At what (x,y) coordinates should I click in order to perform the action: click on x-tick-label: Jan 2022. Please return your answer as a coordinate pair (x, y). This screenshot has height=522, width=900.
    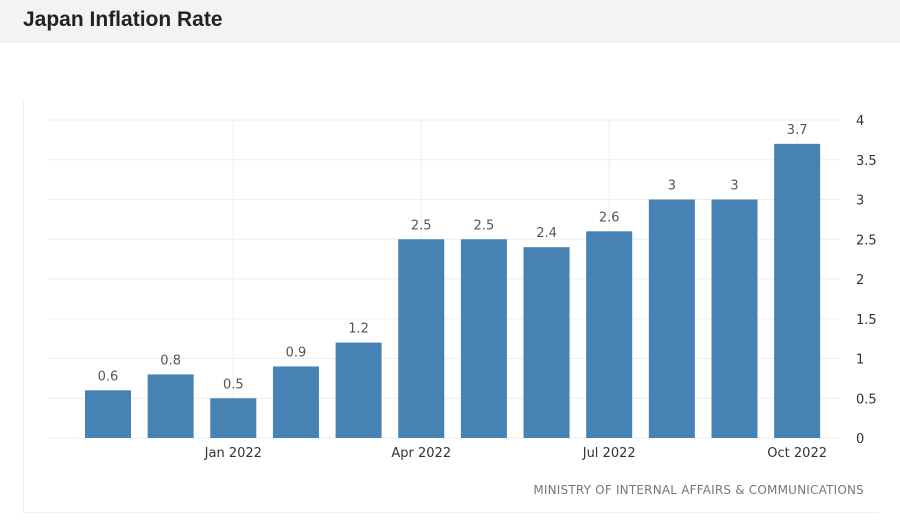
    Looking at the image, I should click on (233, 453).